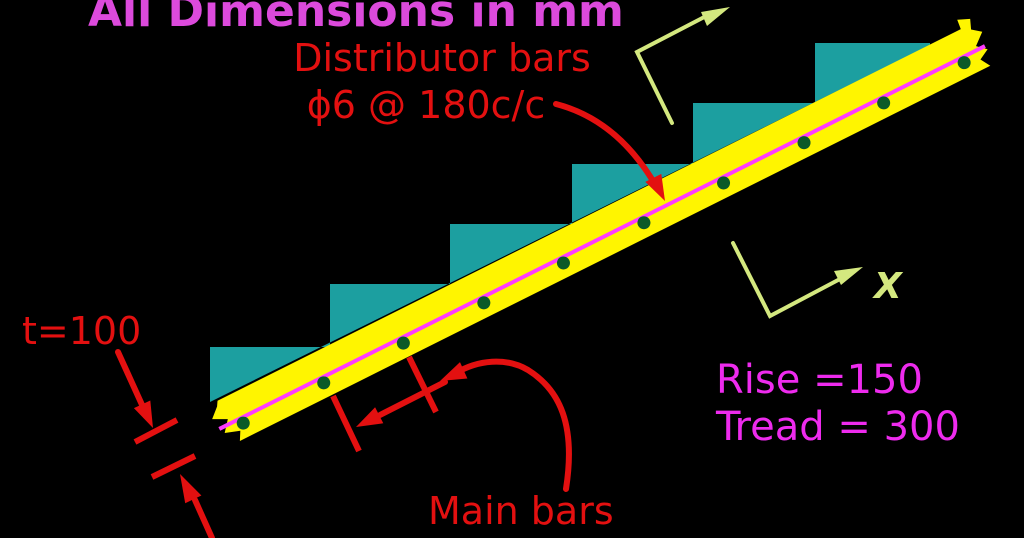 Image resolution: width=1024 pixels, height=538 pixels. Describe the element at coordinates (143, 414) in the screenshot. I see `thickness-arrow-upper-head-icon` at that location.